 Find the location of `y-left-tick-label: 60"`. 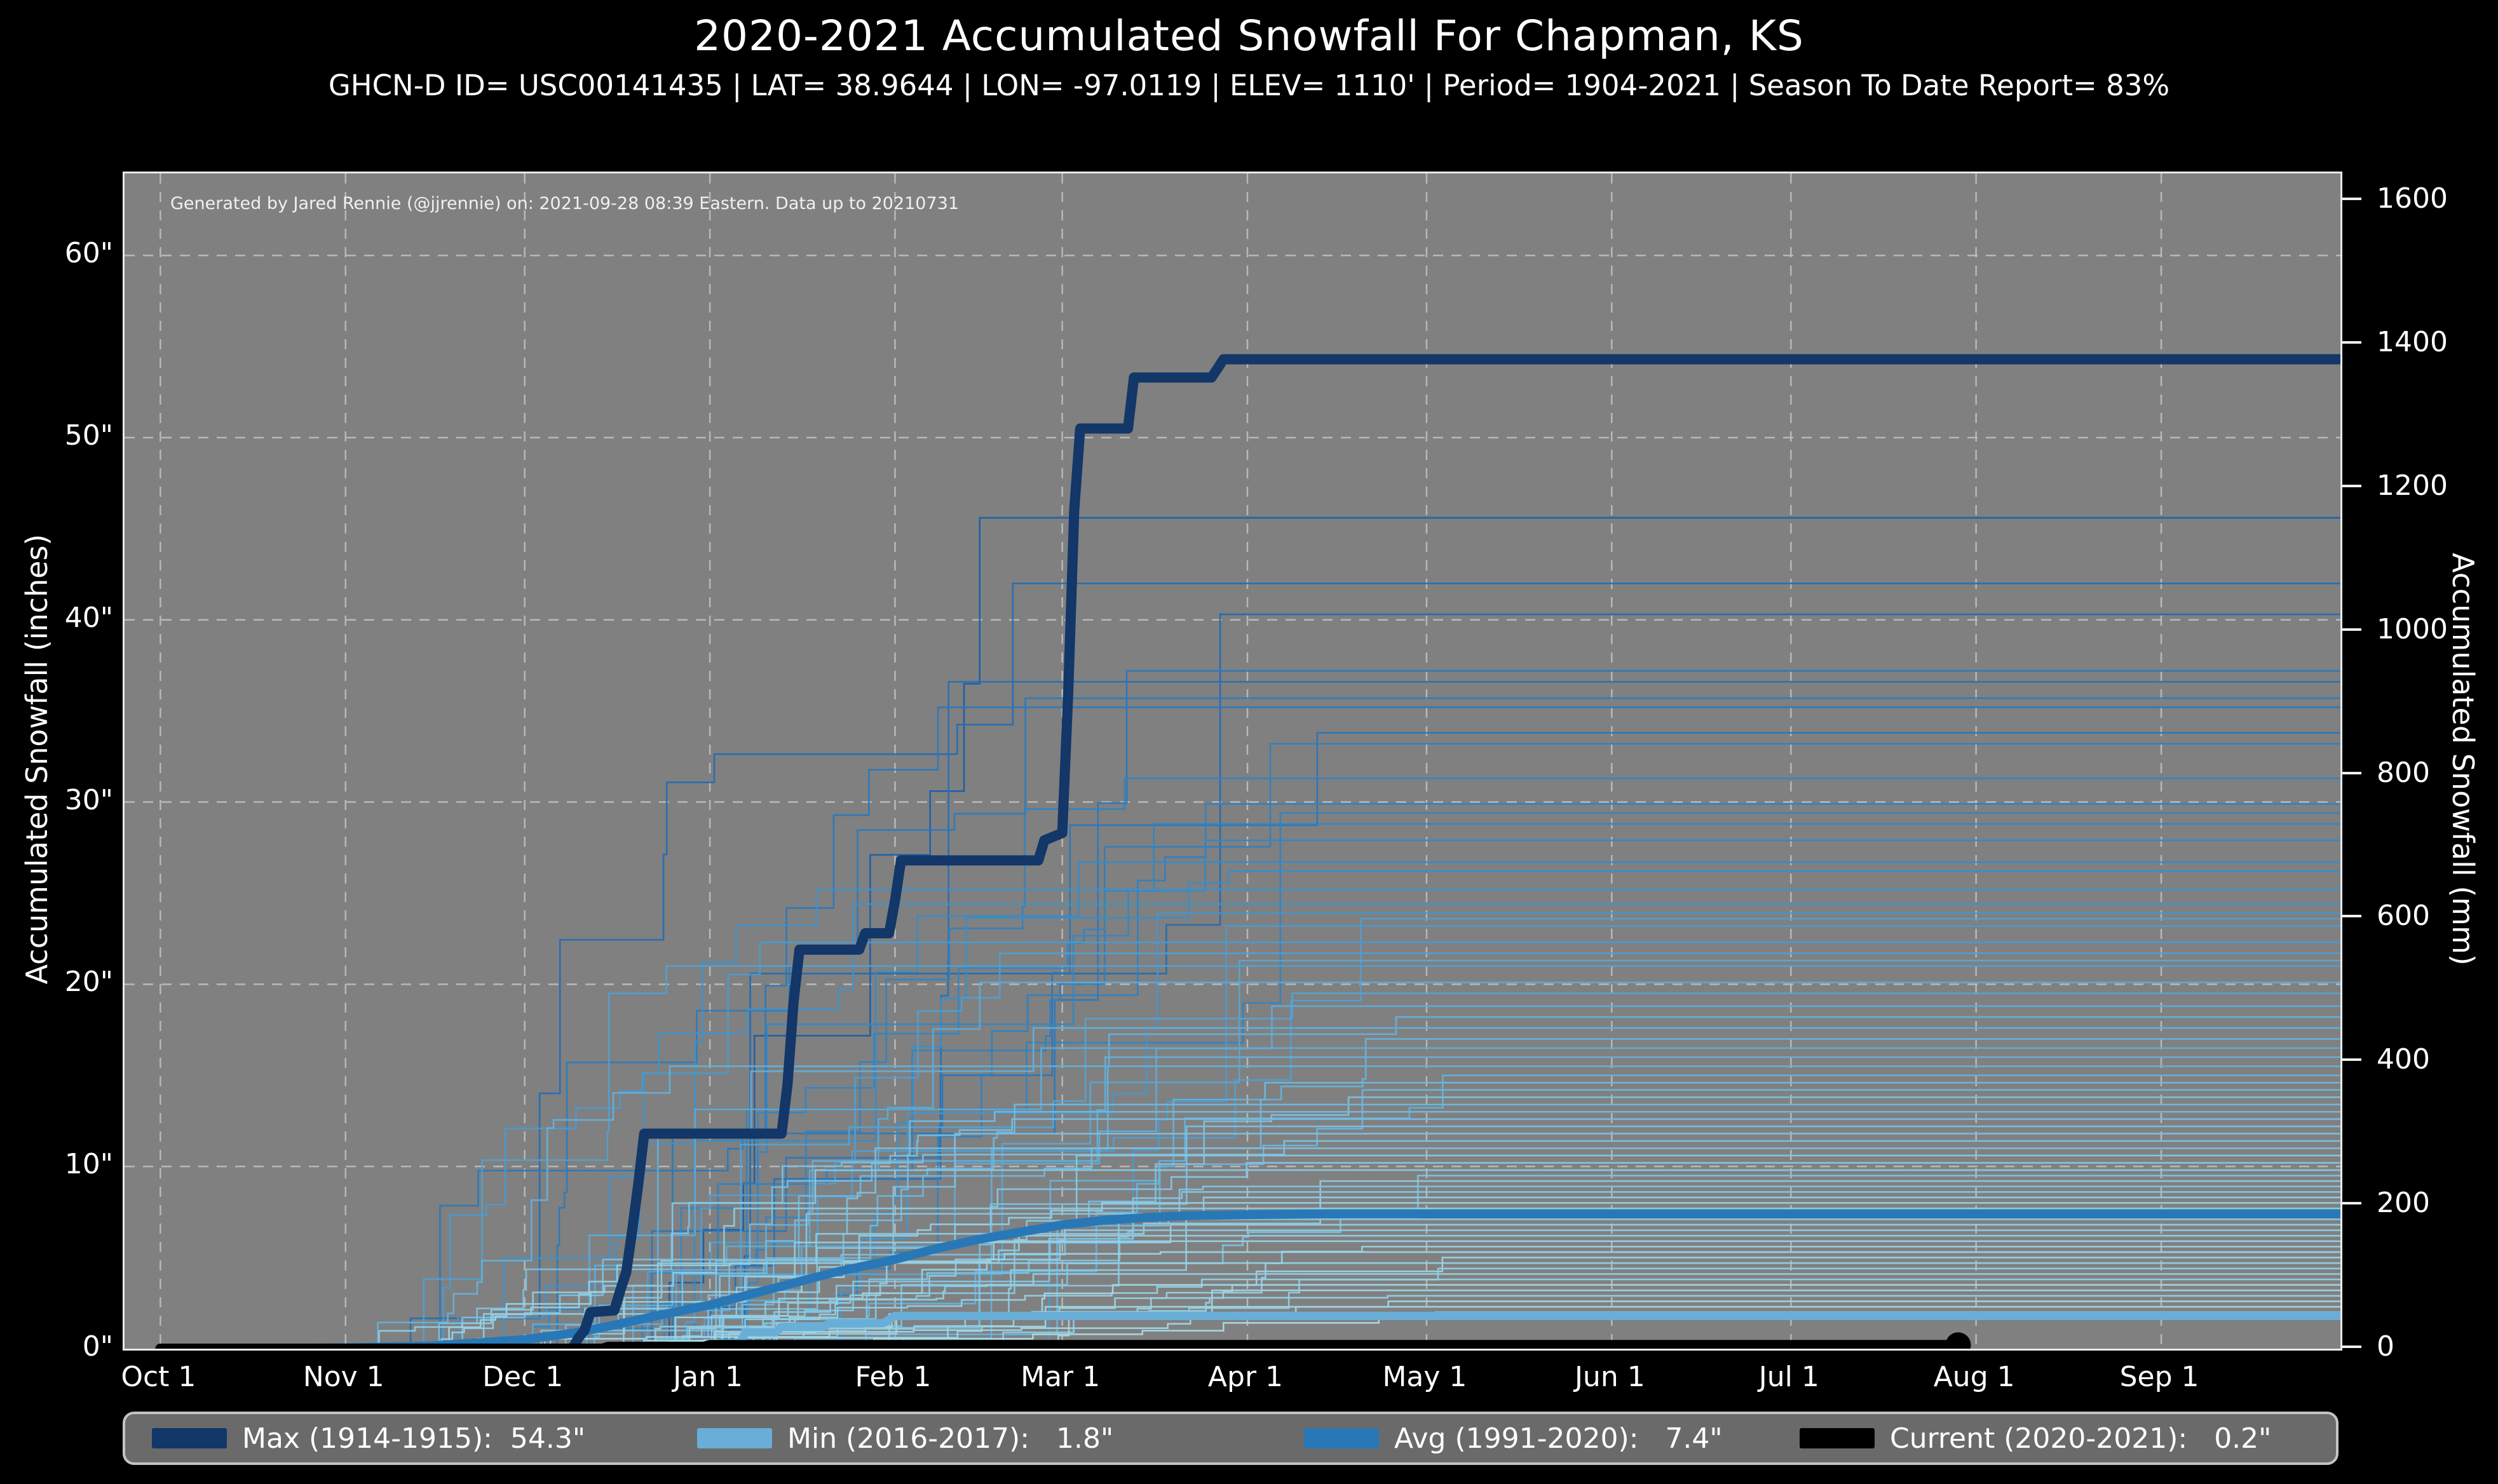

y-left-tick-label: 60" is located at coordinates (88, 253).